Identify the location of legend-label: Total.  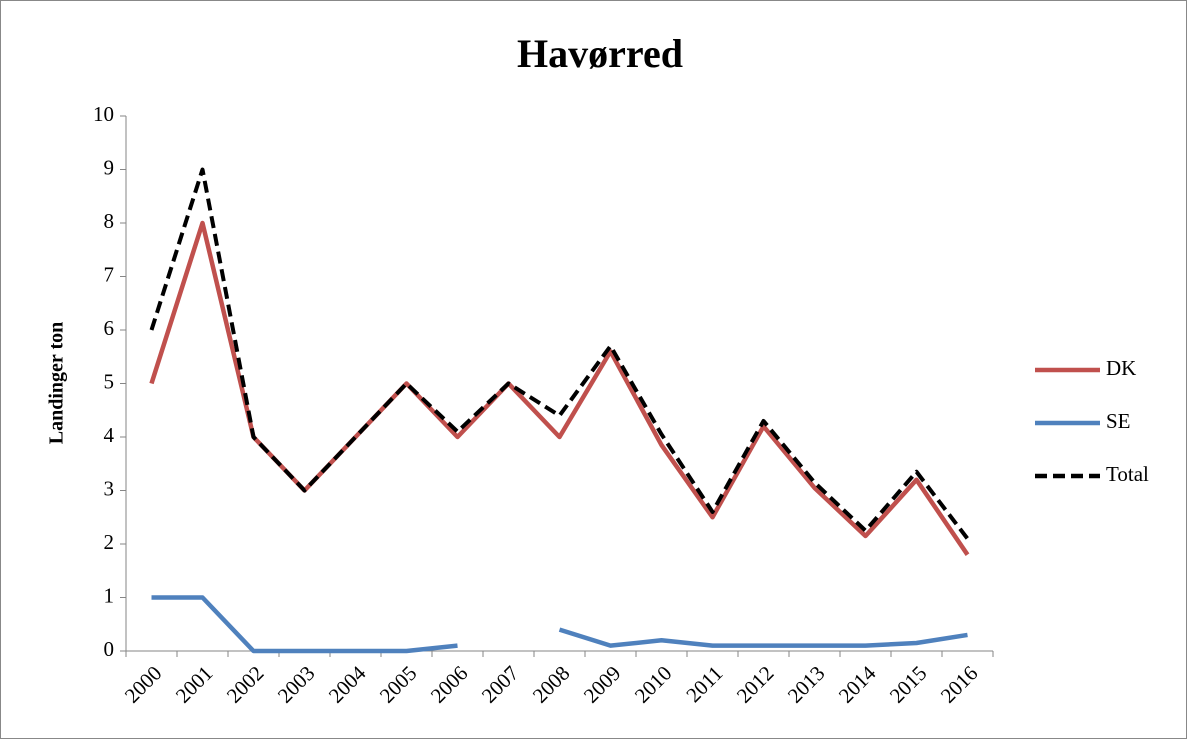
(1127, 474).